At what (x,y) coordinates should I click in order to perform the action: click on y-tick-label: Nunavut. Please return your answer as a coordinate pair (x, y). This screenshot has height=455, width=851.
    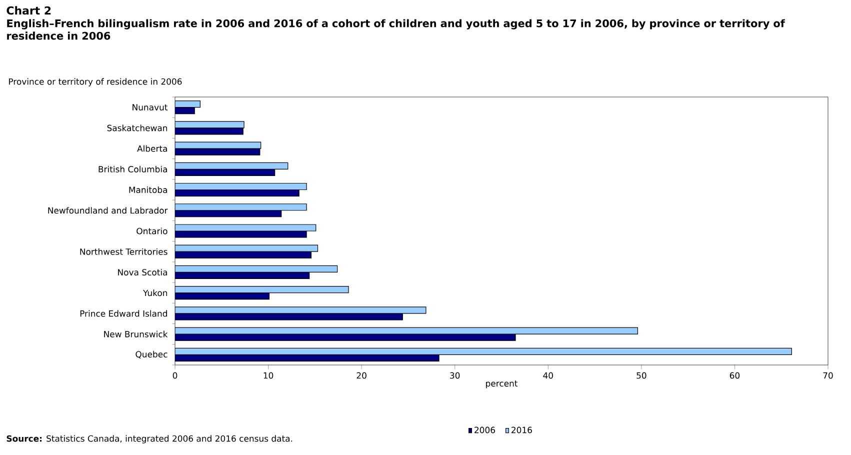
    Looking at the image, I should click on (150, 107).